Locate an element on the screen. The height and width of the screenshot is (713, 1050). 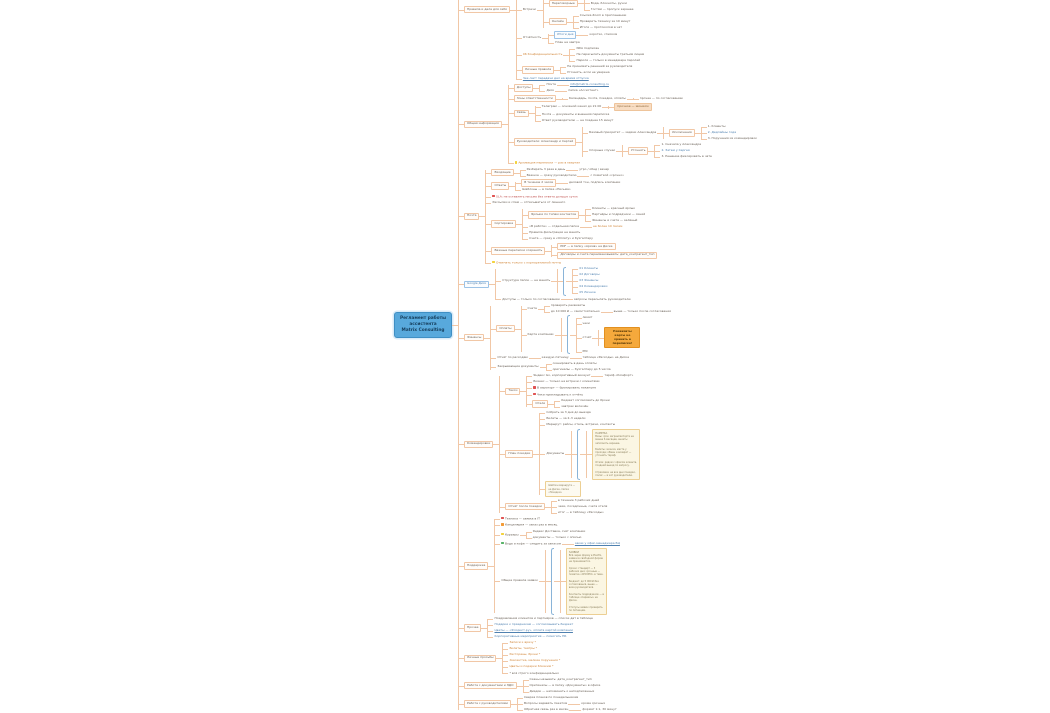
topic-node: Сканы называть: дата_контрагент_тип is located at coordinates (561, 679).